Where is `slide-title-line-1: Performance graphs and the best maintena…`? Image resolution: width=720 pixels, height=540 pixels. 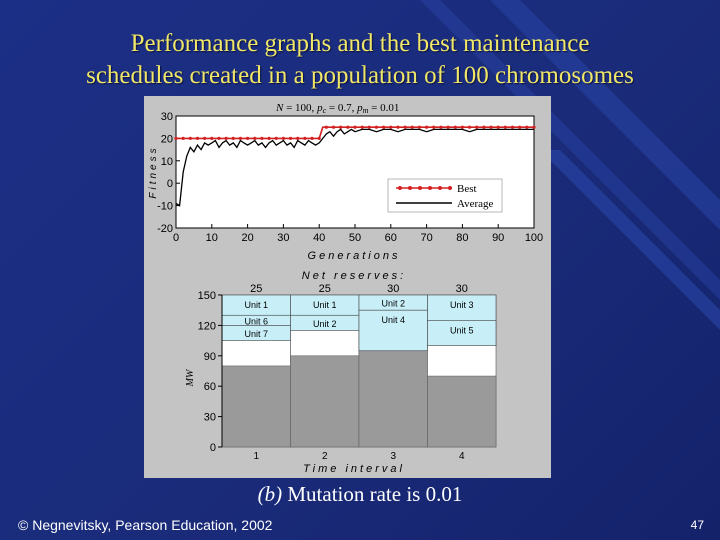 slide-title-line-1: Performance graphs and the best maintena… is located at coordinates (360, 43).